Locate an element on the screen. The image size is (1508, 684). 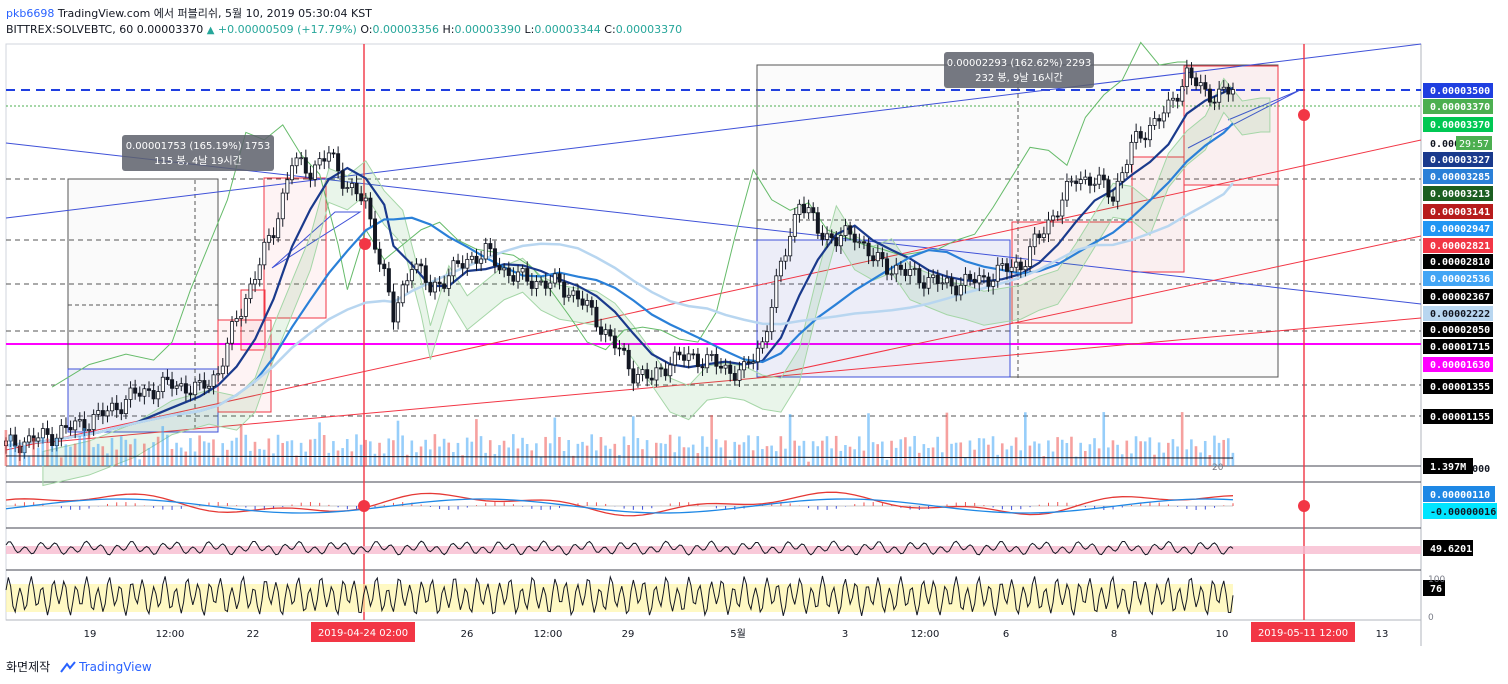
tradingview-logo: TradingView is located at coordinates (105, 667).